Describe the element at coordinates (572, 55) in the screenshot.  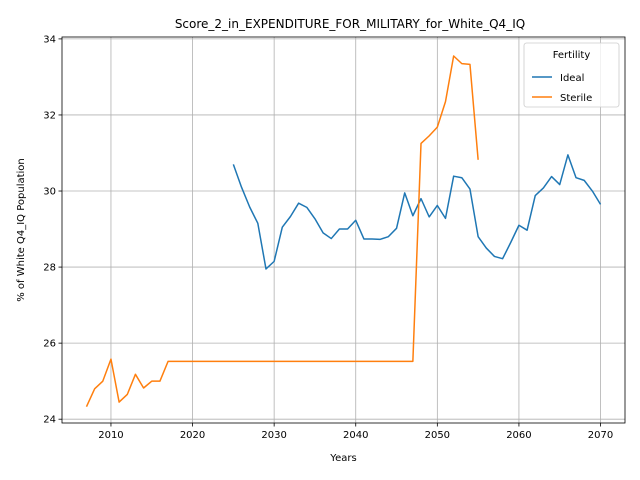
I see `legend-title: Fertility` at that location.